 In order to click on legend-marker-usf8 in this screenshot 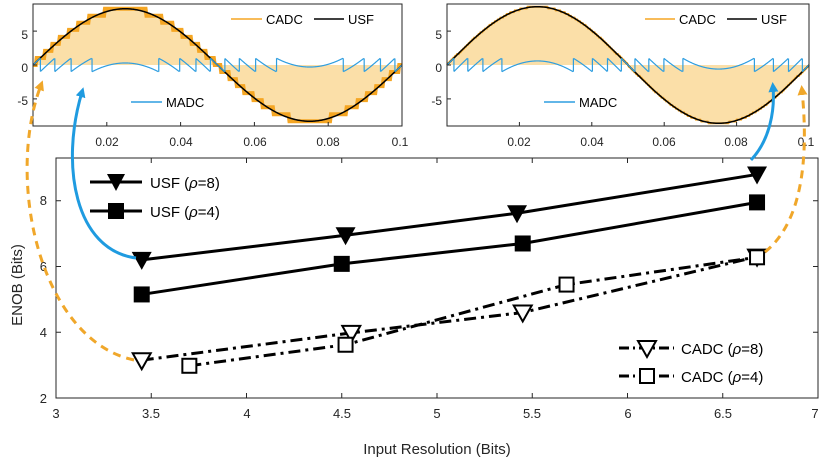, I will do `click(116, 182)`.